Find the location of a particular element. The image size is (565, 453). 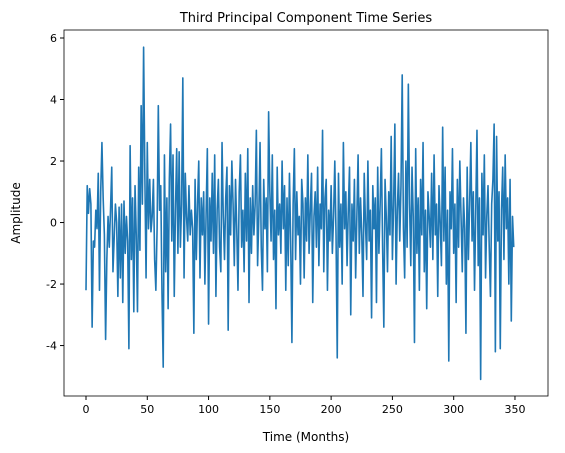

x-tick-label: 250 is located at coordinates (392, 409).